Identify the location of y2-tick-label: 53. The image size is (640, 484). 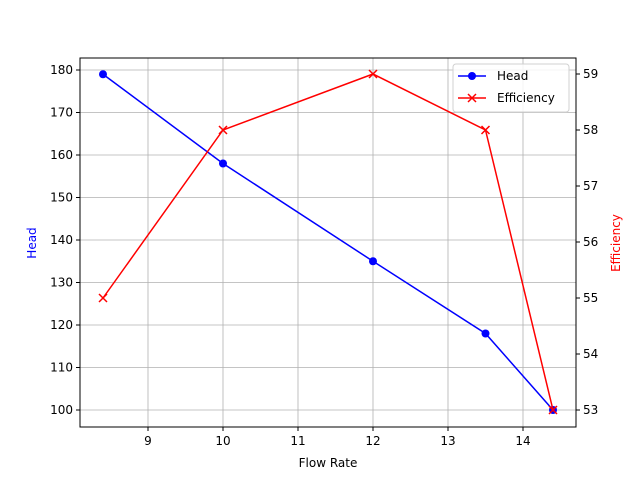
(590, 410).